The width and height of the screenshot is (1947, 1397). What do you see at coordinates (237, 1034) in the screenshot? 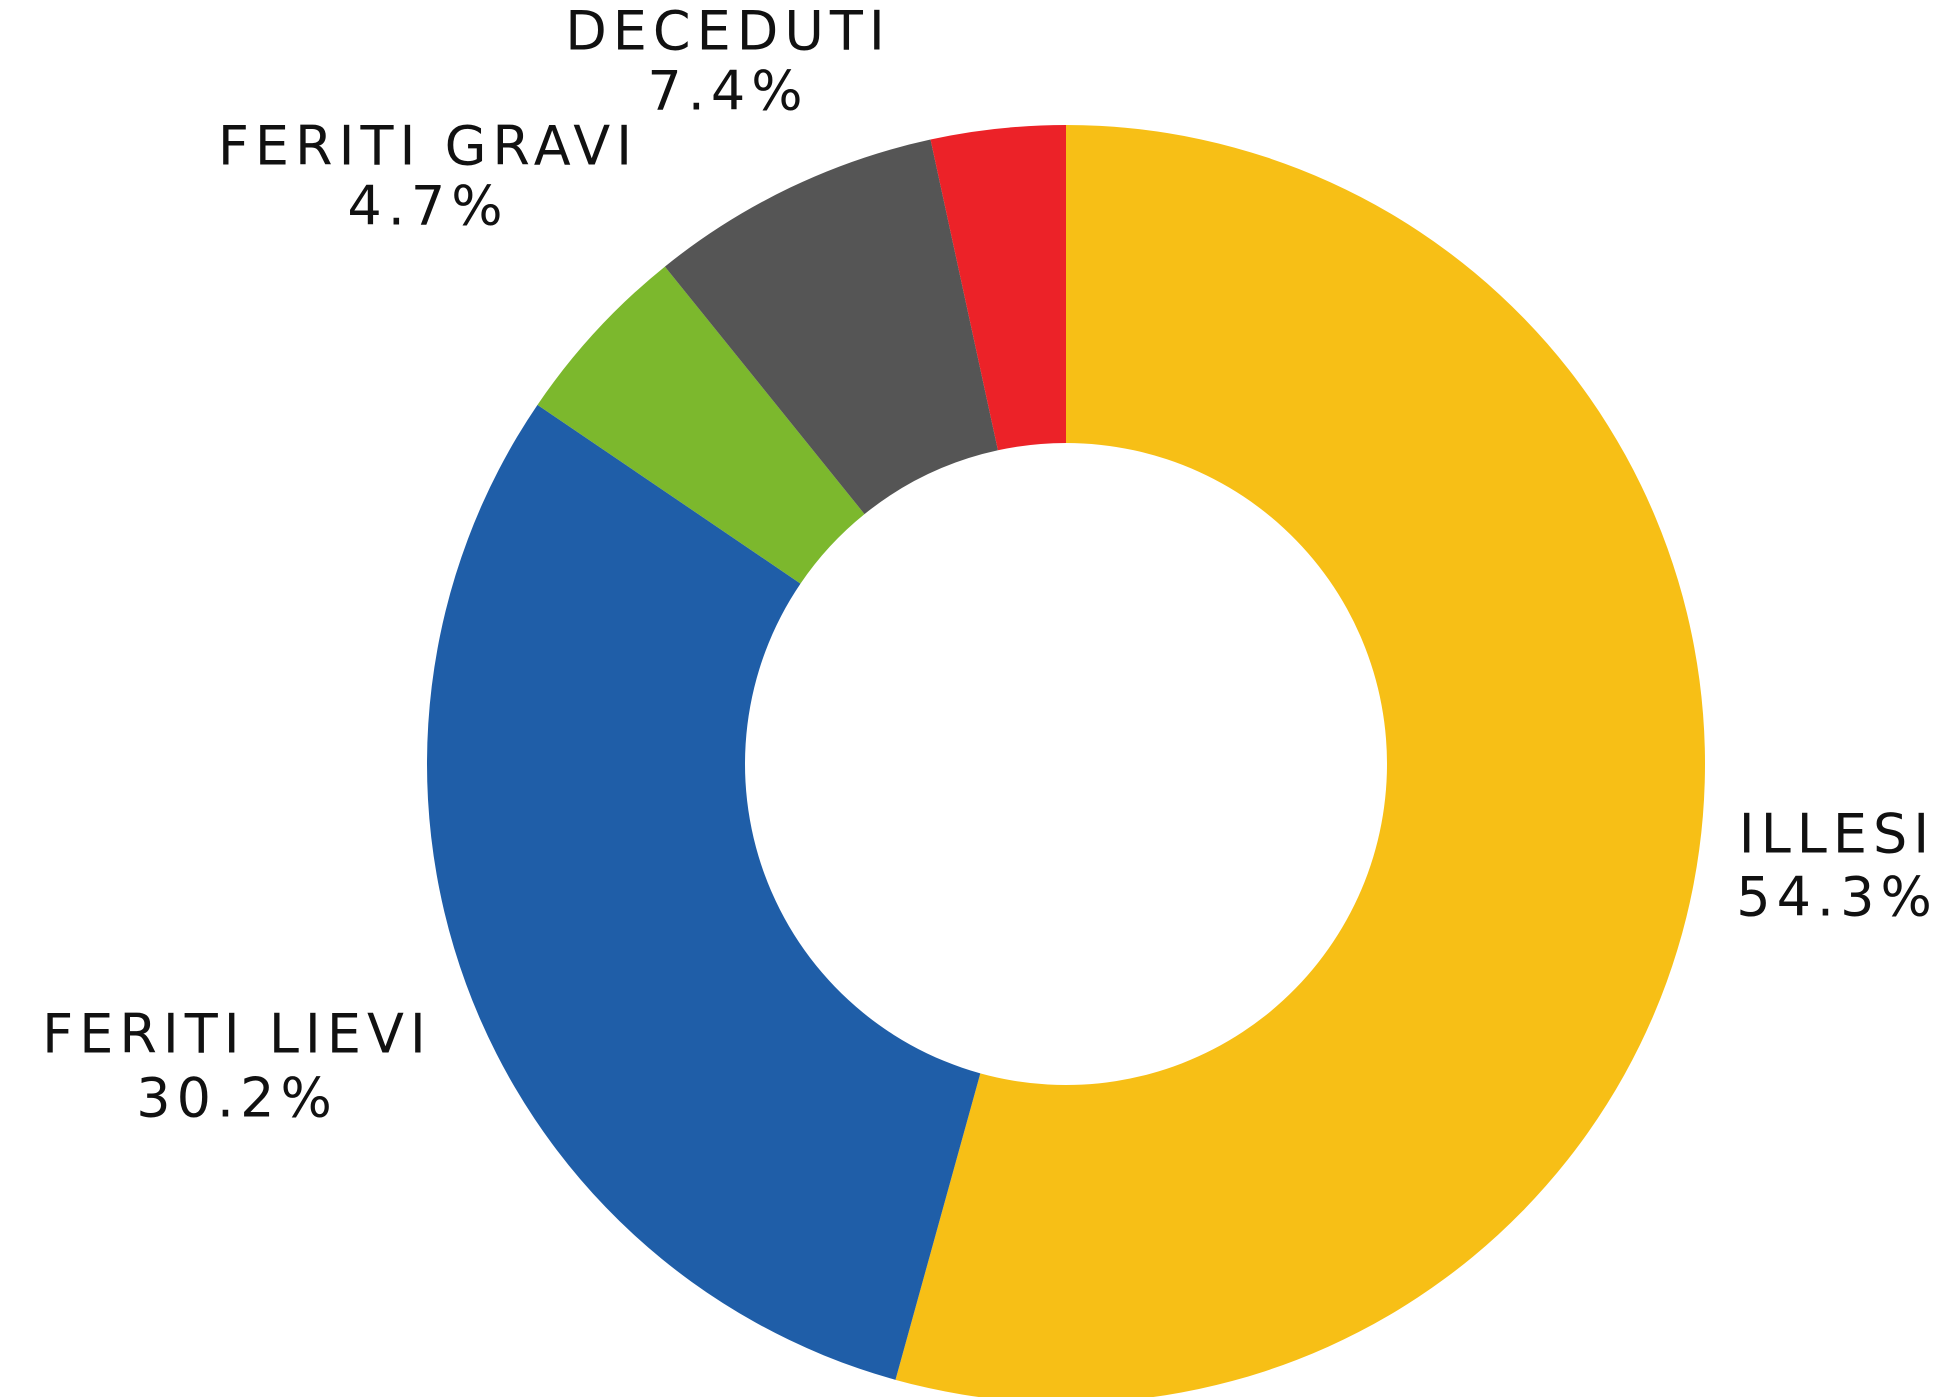
I see `slice-label: FERITI LIEVI` at bounding box center [237, 1034].